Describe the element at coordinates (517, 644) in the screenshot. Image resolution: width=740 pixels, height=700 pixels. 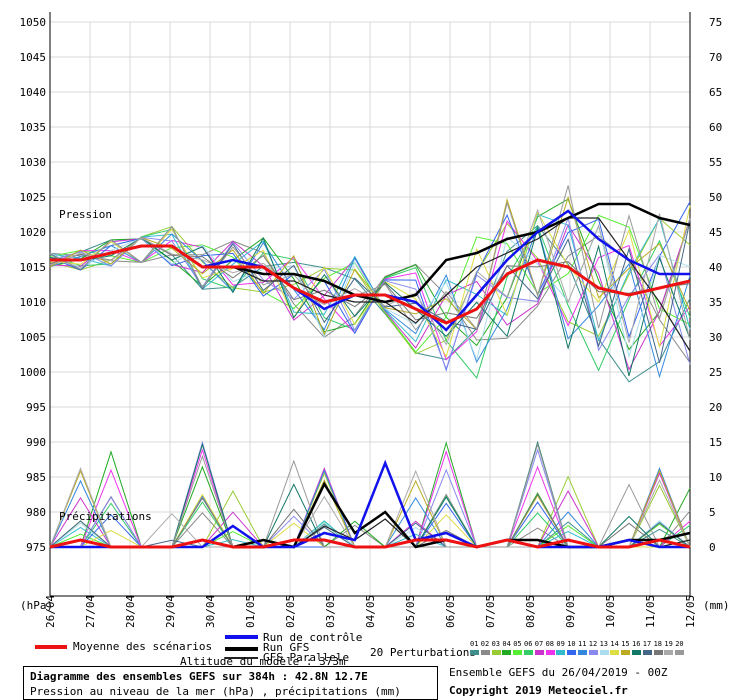
I see `perturbation-legend-number: 05` at that location.